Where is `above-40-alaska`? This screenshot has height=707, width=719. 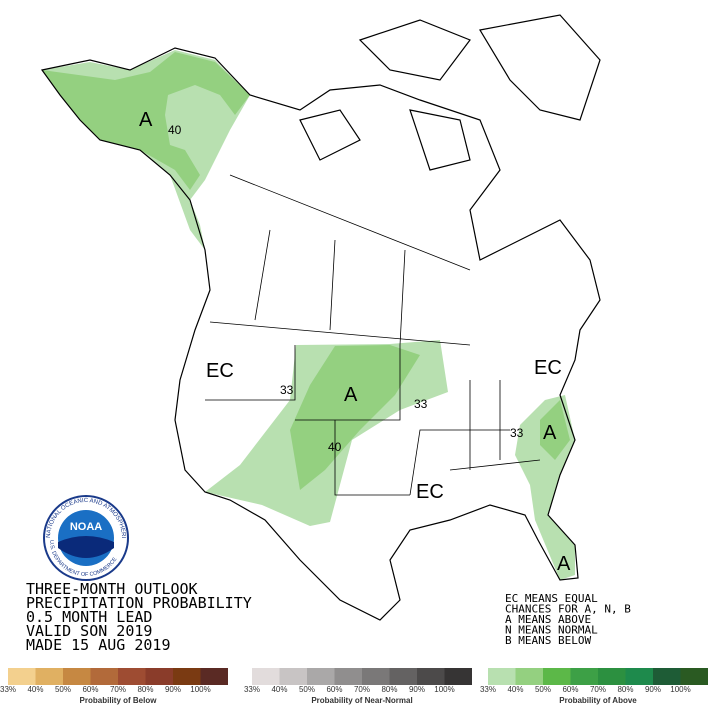 above-40-alaska is located at coordinates (146, 121).